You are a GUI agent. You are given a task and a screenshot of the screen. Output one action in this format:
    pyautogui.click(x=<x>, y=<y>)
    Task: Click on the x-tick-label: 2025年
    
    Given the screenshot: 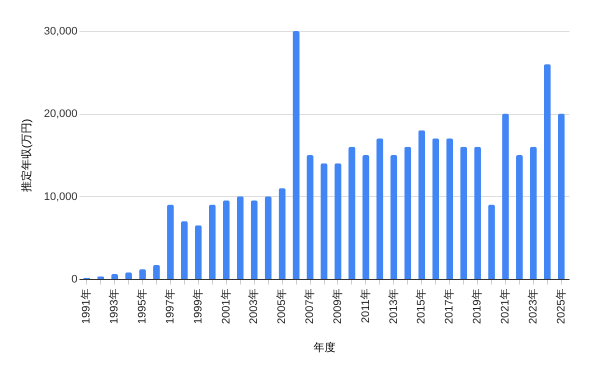 What is the action you would take?
    pyautogui.click(x=561, y=306)
    